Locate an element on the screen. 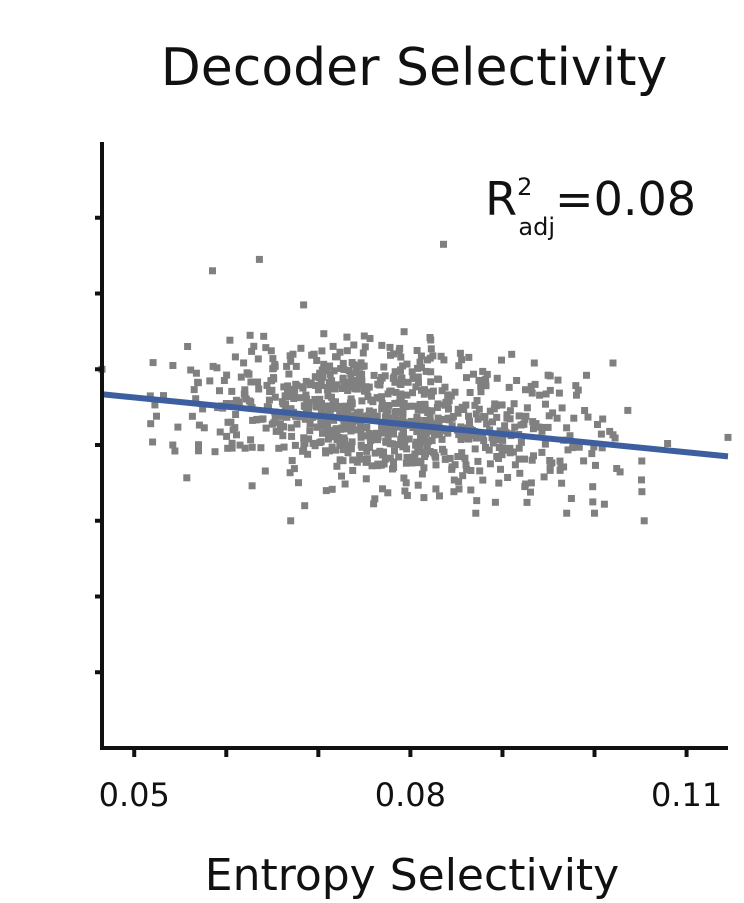 The image size is (744, 903). r2-annotation: R2 adj=0.08 is located at coordinates (590, 206).